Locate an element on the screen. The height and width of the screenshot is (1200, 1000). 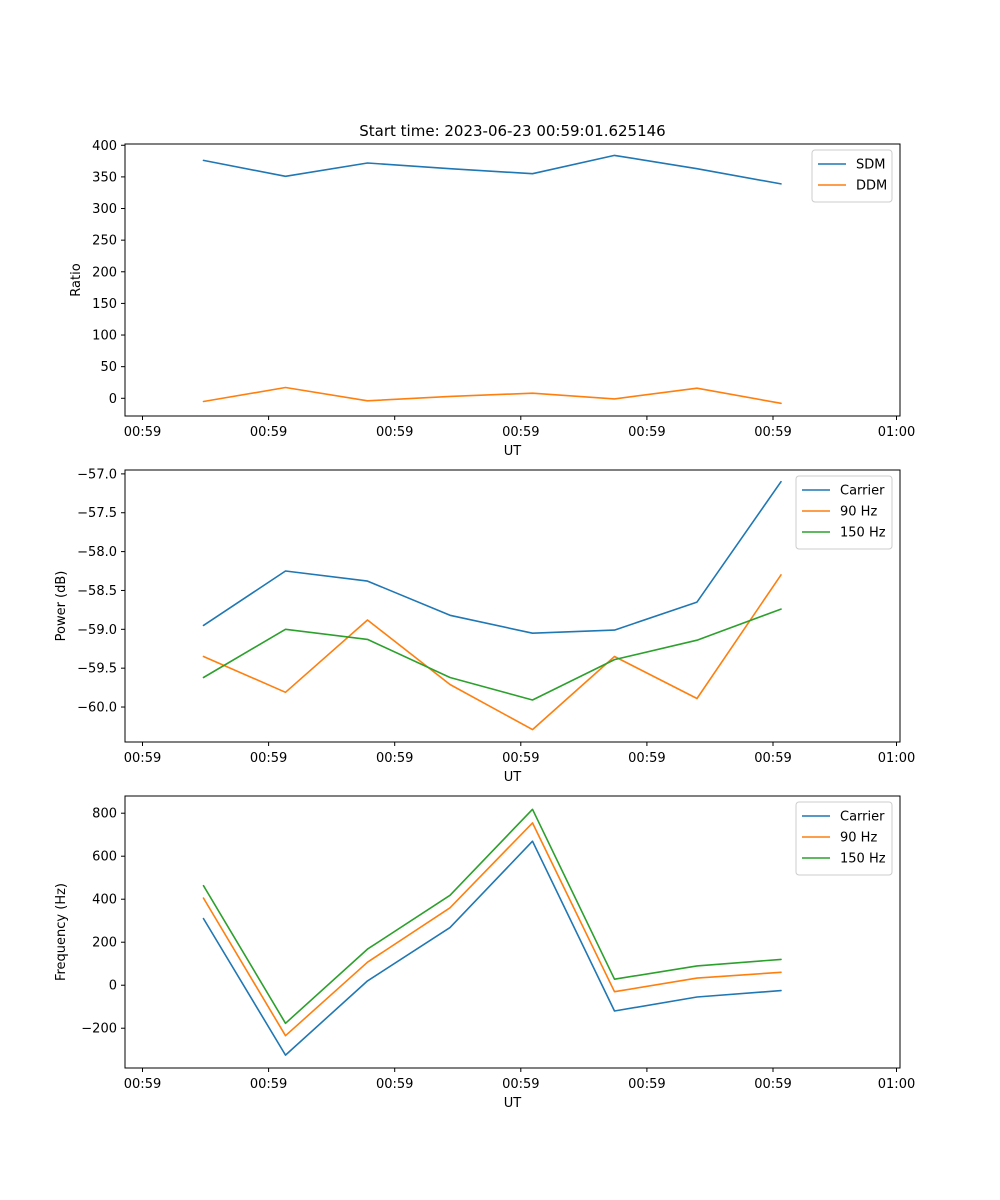
y-axis-label: Ratio is located at coordinates (76, 279).